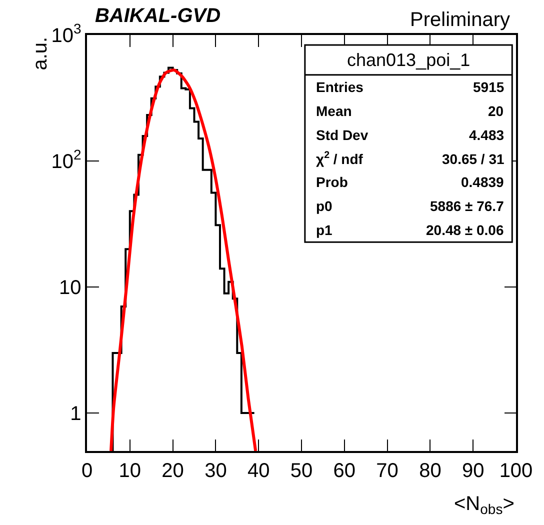 Image resolution: width=544 pixels, height=525 pixels. What do you see at coordinates (408, 60) in the screenshot?
I see `annotation: chan013_poi_1` at bounding box center [408, 60].